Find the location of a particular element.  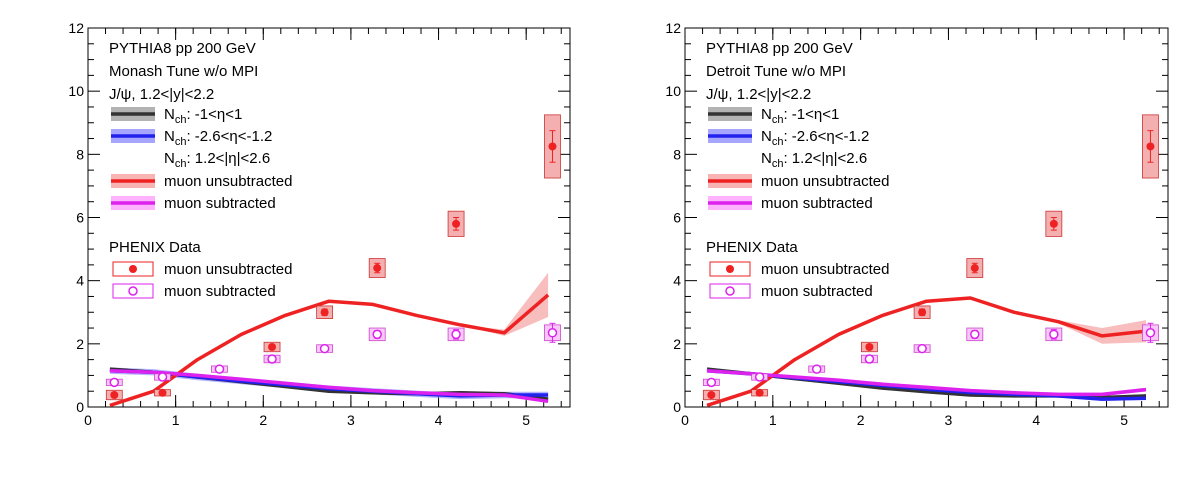

annotation-text: Monash Tune w/o MPI is located at coordinates (183, 71).